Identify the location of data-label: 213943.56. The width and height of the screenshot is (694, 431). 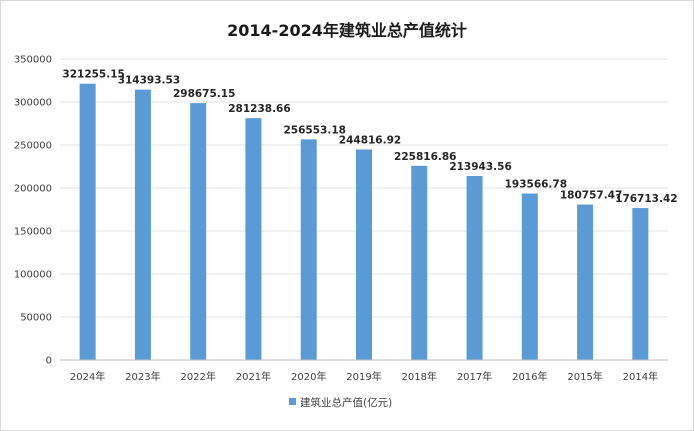
(480, 167).